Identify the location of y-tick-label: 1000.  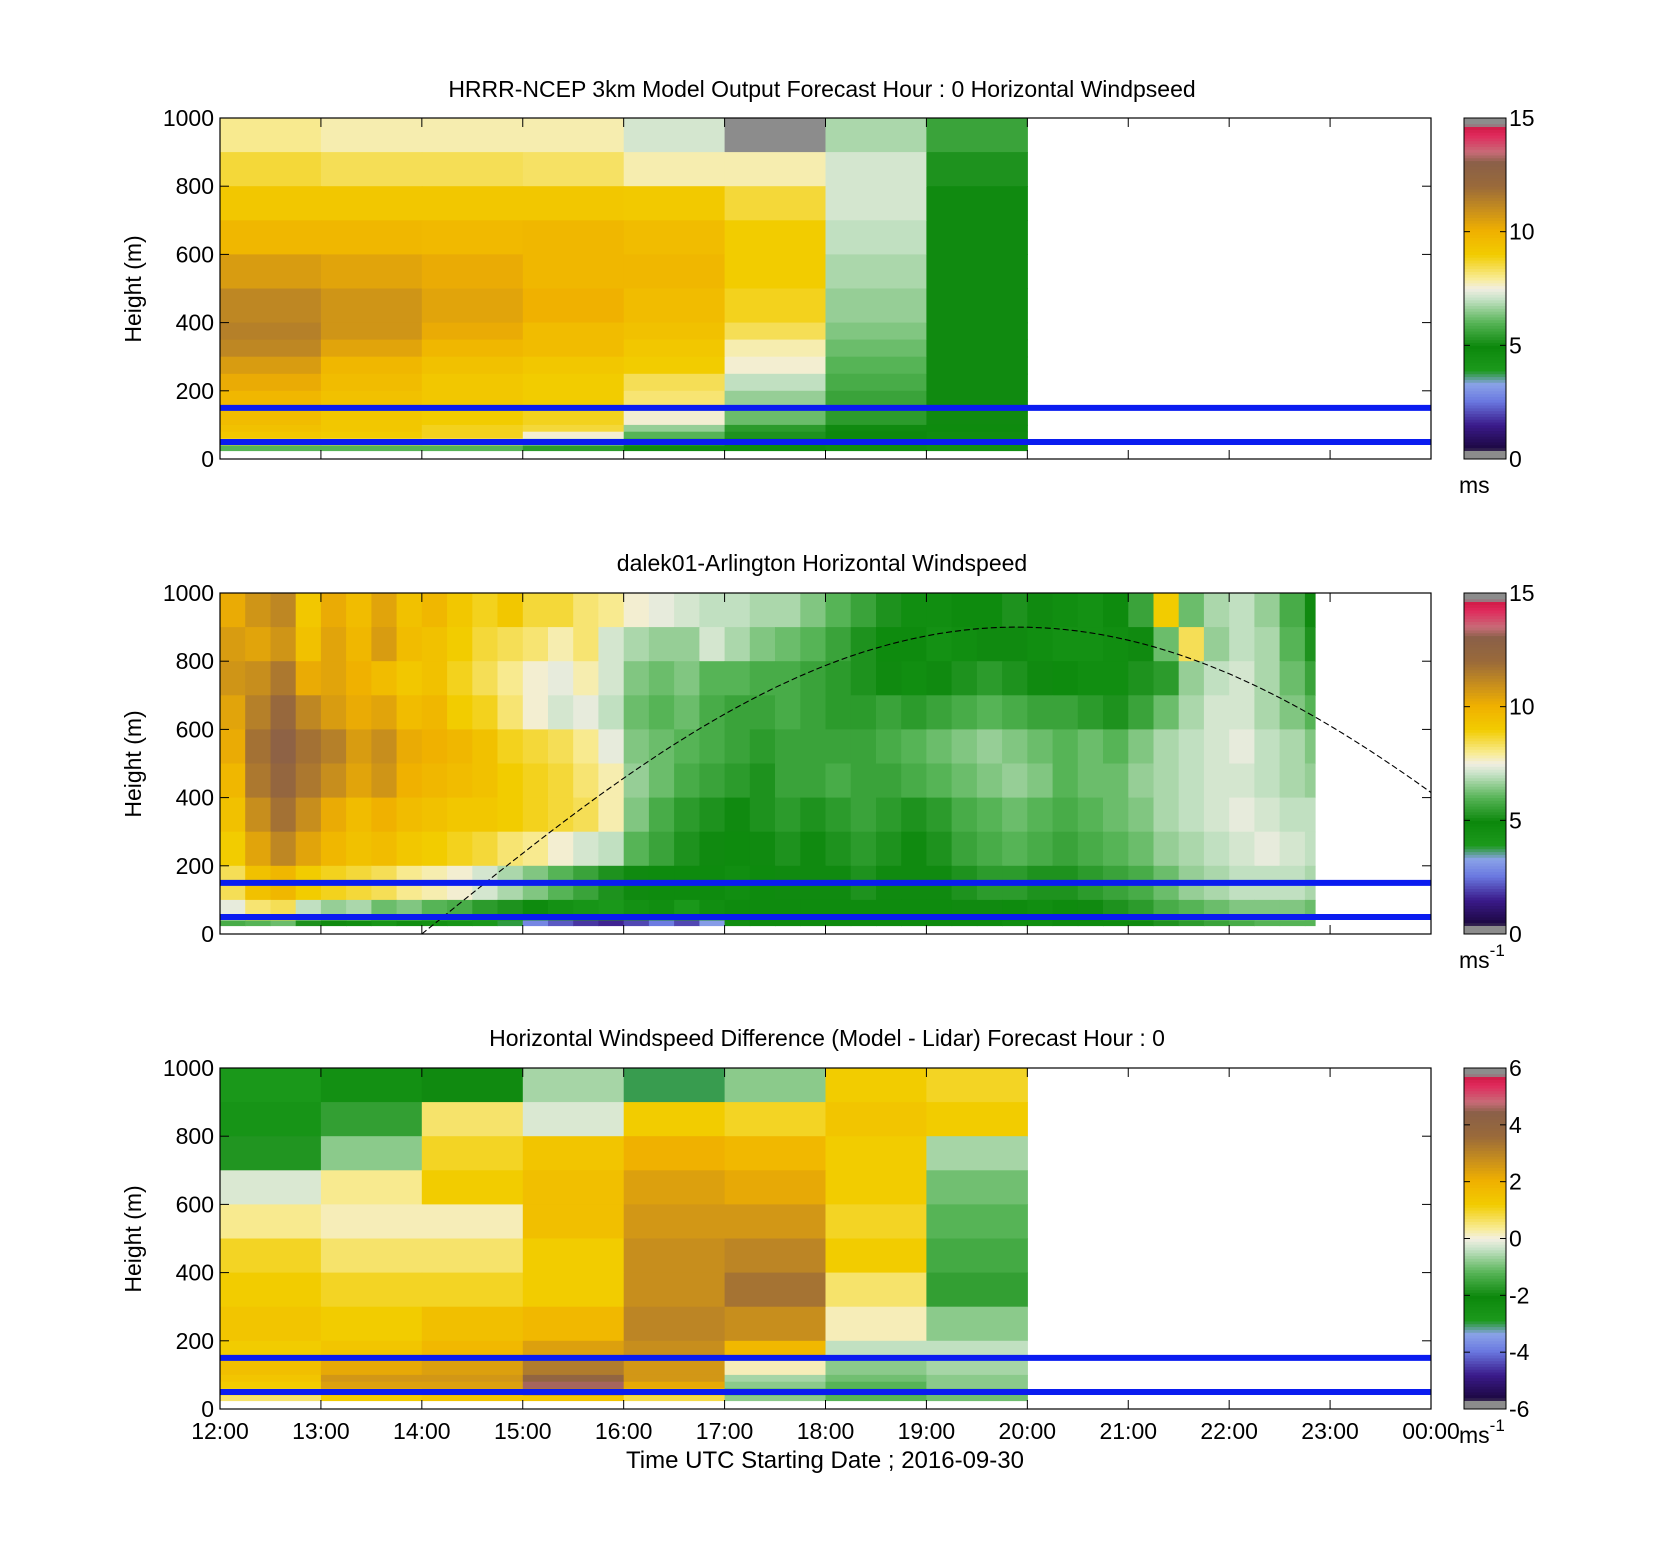
(188, 593).